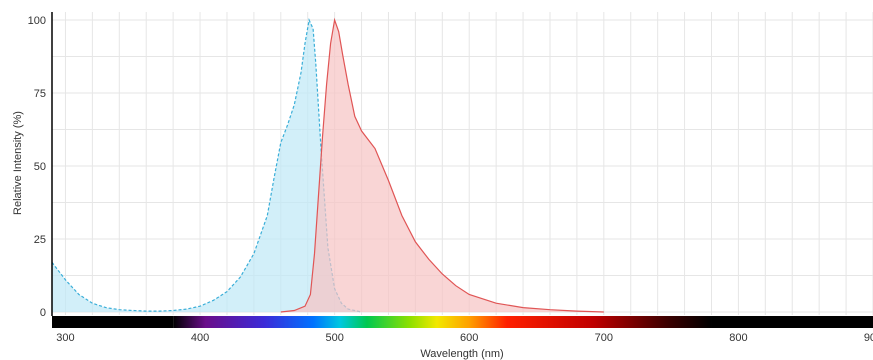 The height and width of the screenshot is (360, 873). What do you see at coordinates (334, 338) in the screenshot?
I see `x-tick-label: 500` at bounding box center [334, 338].